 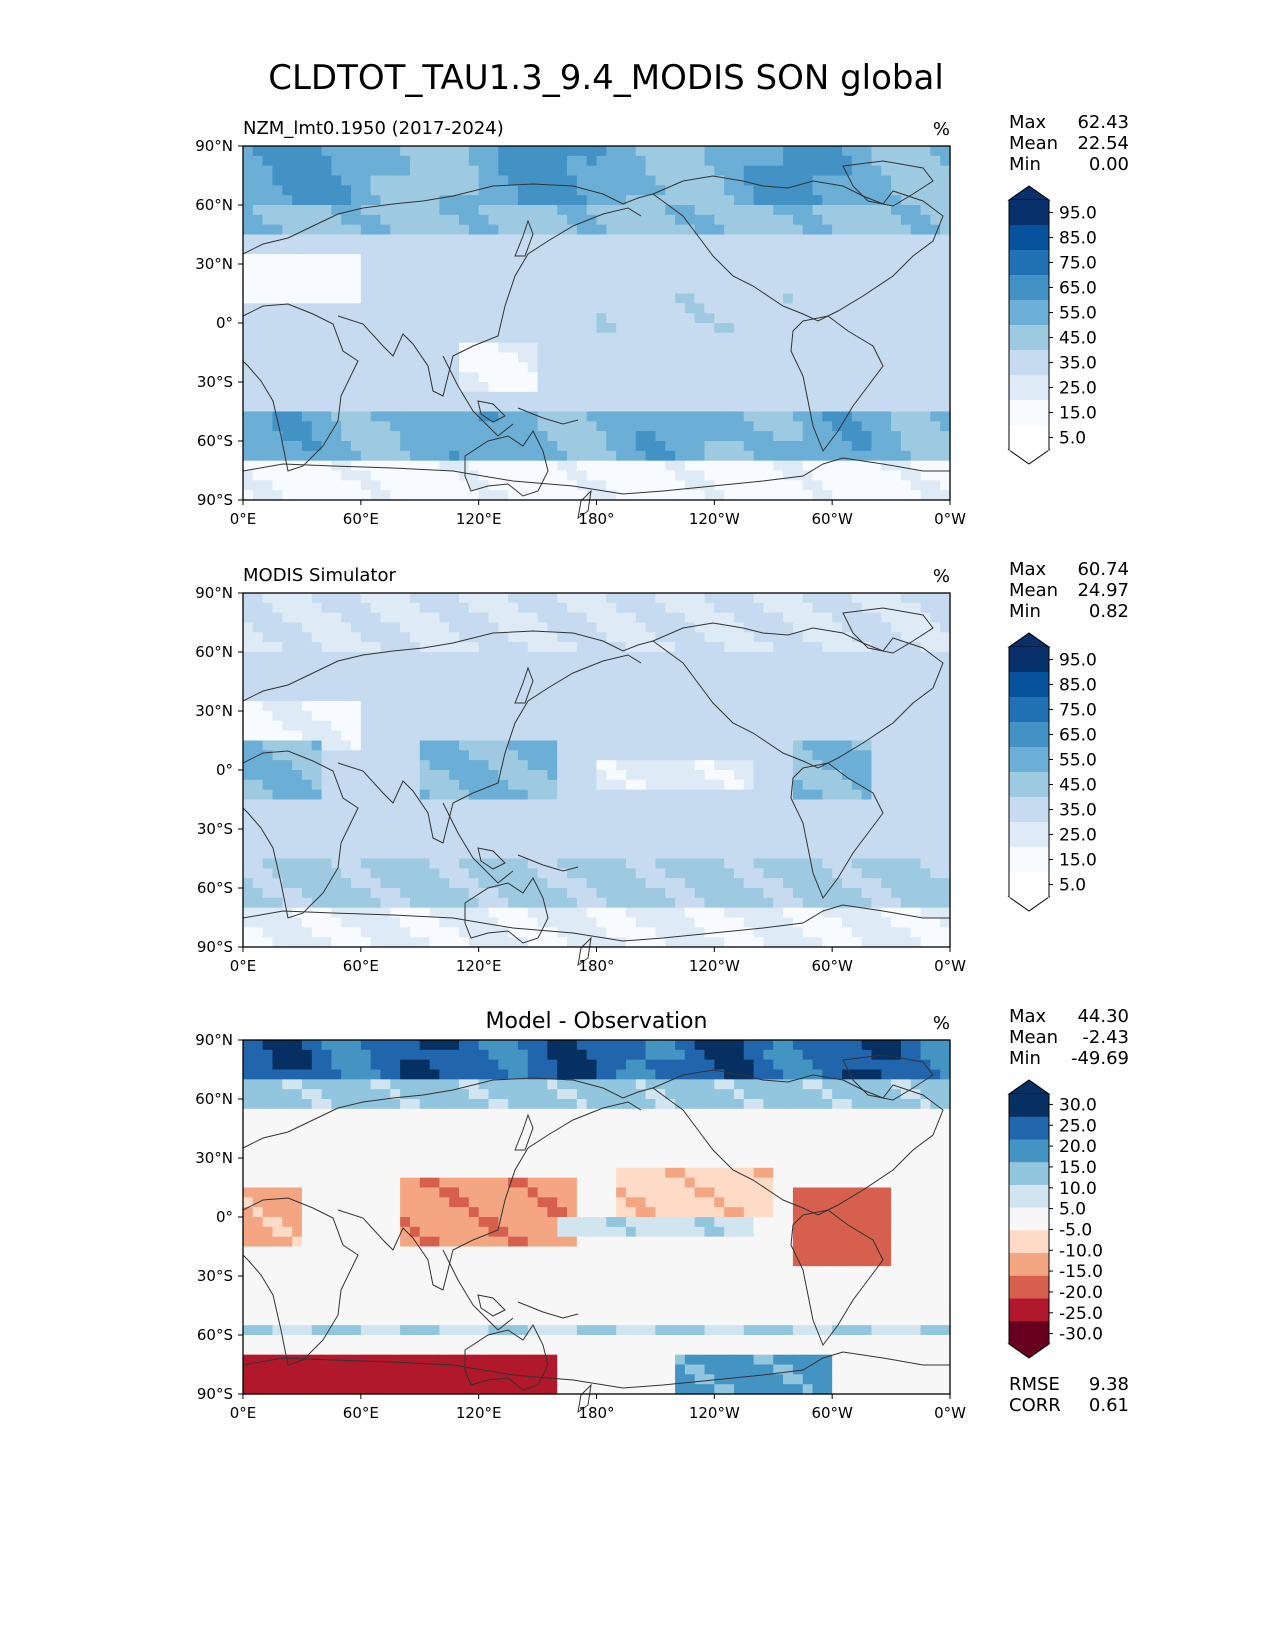 What do you see at coordinates (606, 78) in the screenshot?
I see `figure-title: CLDTOT_TAU1.3_9.4_MODIS SON global` at bounding box center [606, 78].